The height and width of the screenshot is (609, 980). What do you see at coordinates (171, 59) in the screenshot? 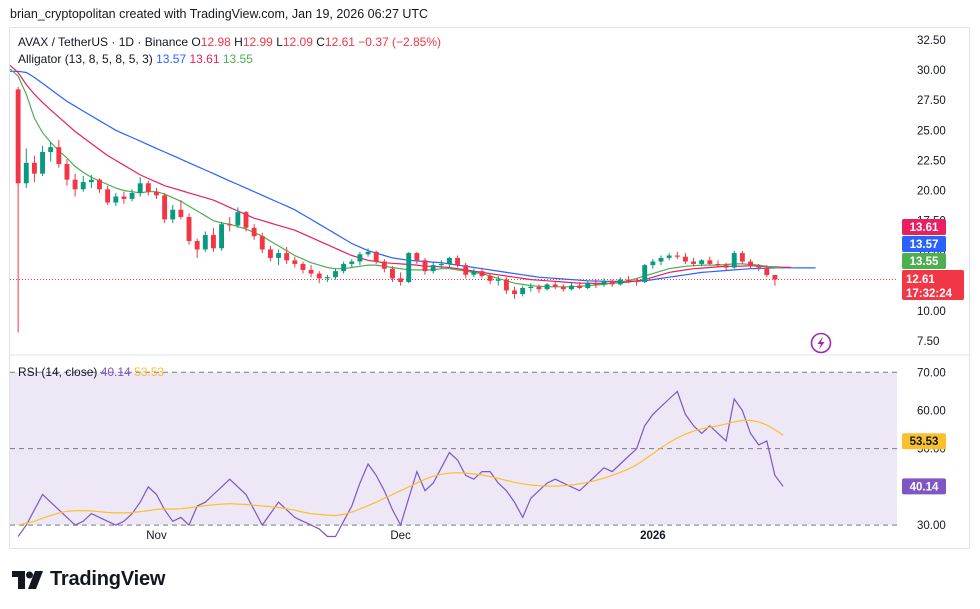
I see `jaw-value: 13.57` at bounding box center [171, 59].